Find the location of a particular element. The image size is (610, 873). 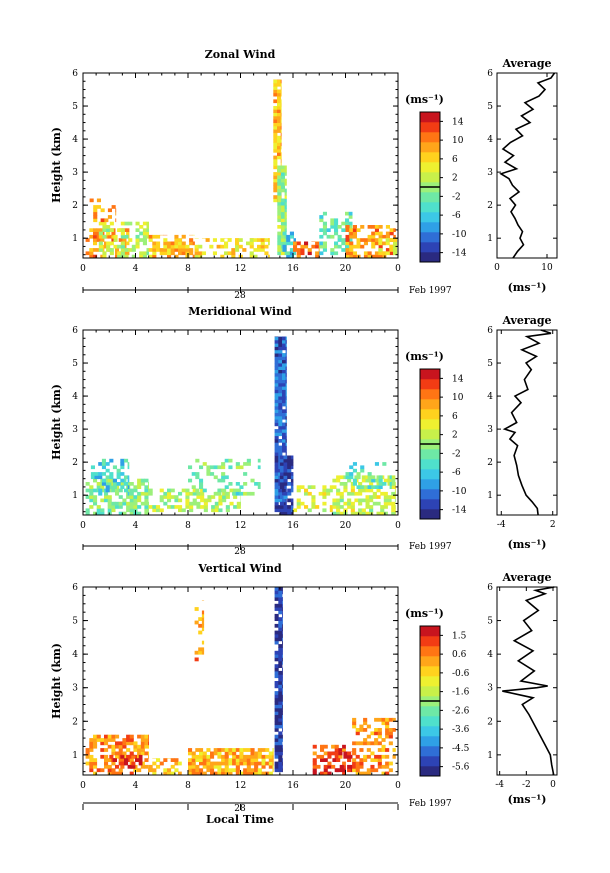

colorbar-tick-label: -5.6 is located at coordinates (461, 768).